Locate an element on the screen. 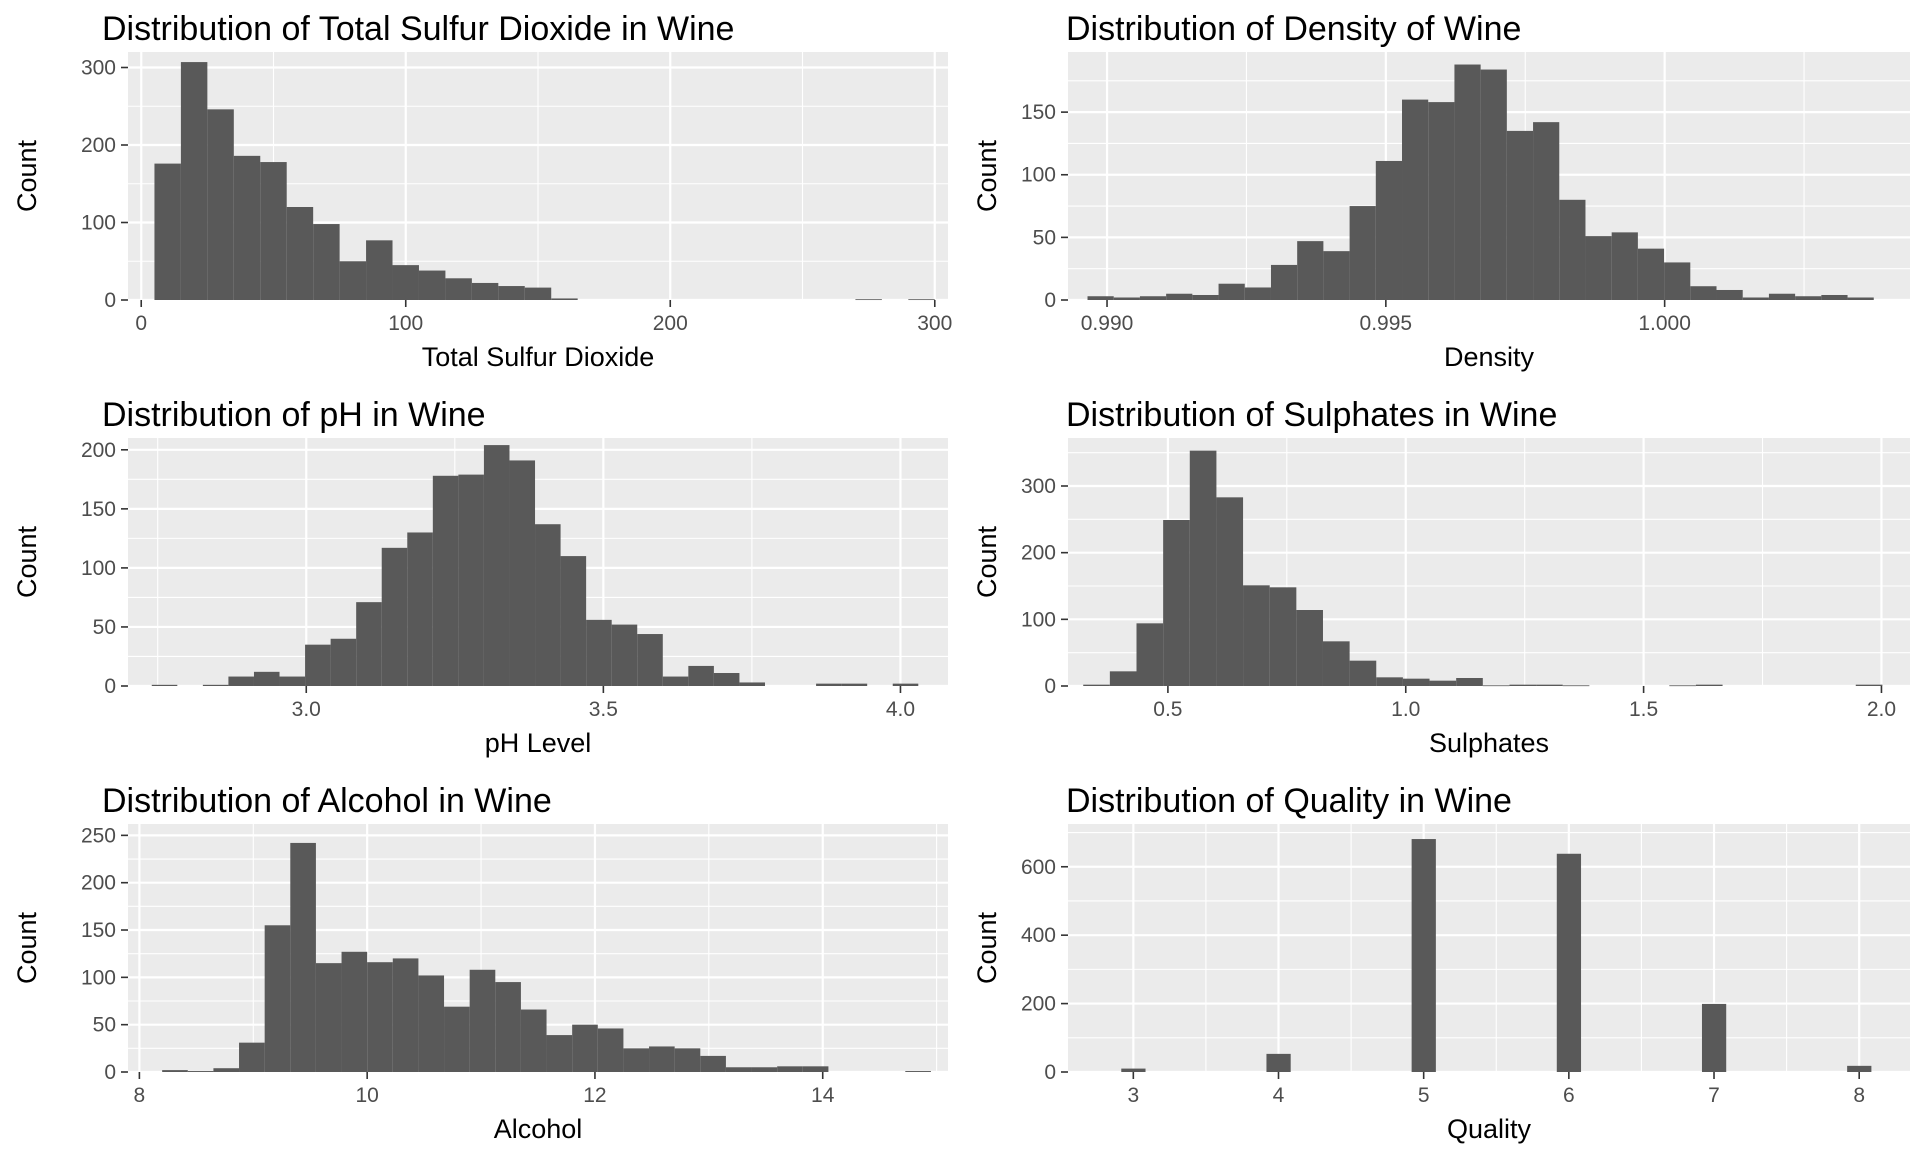 The image size is (1920, 1152). y-tick-label: 400 is located at coordinates (1038, 935).